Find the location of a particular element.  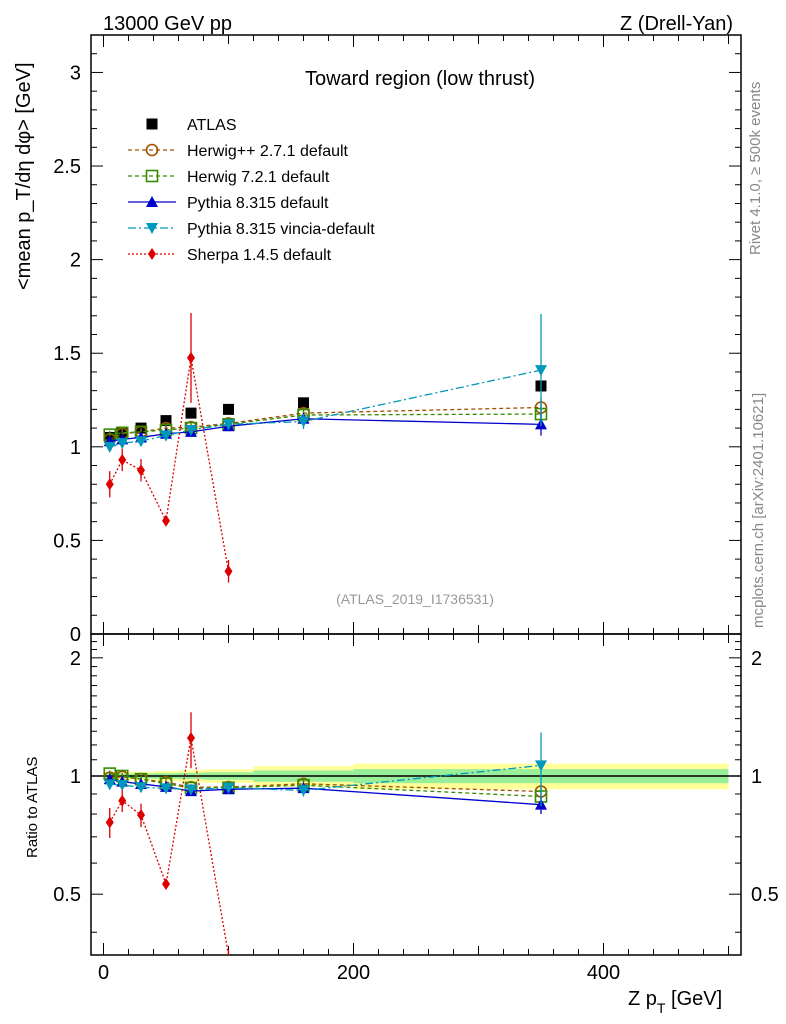

y-tick-label: 2 is located at coordinates (75, 261).